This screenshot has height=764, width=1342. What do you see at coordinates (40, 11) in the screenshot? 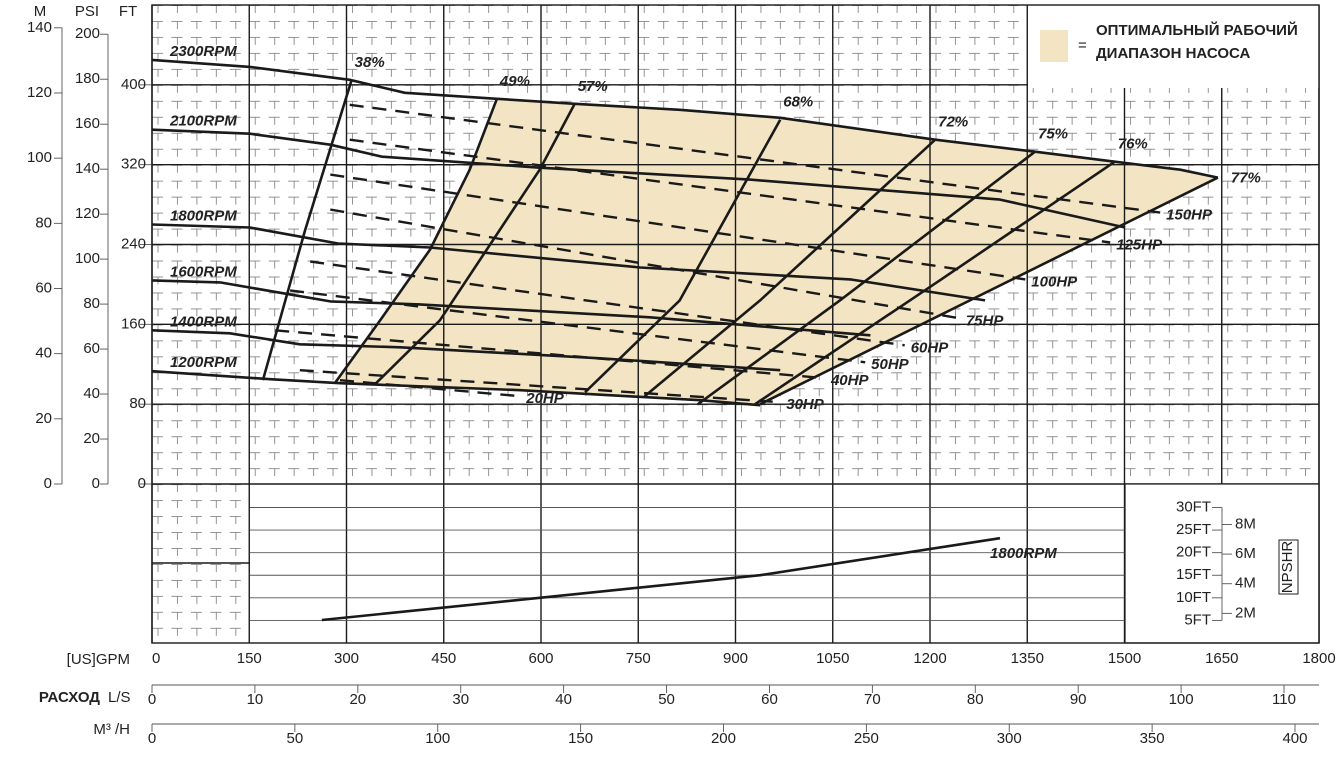
I see `axis-label: M` at bounding box center [40, 11].